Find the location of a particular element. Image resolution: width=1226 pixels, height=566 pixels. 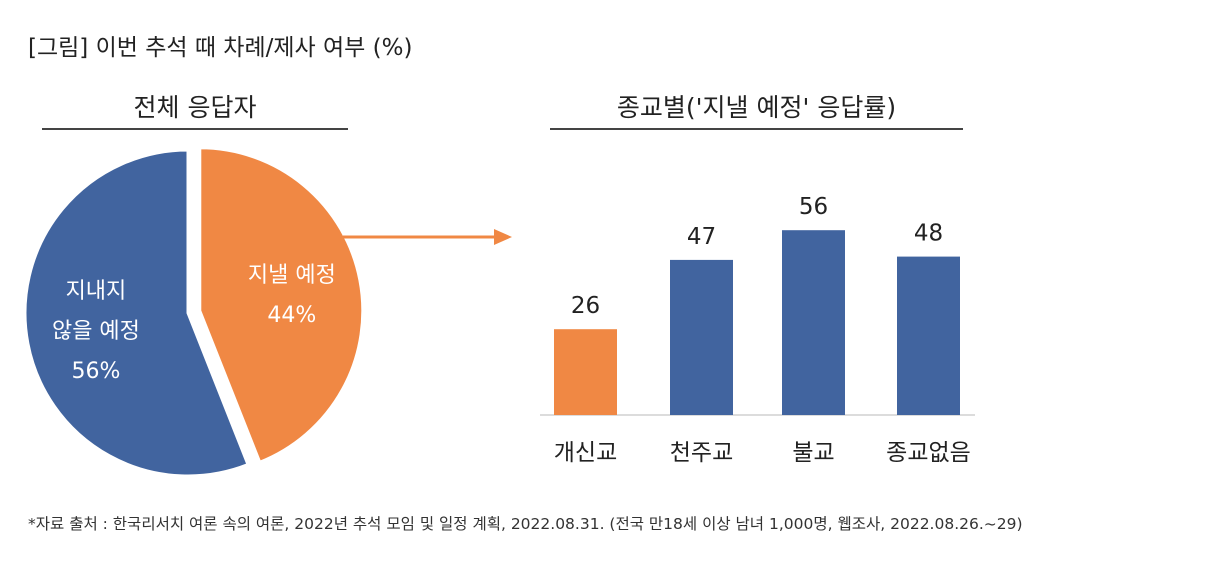

pie-label-value-label: 44% is located at coordinates (291, 315).